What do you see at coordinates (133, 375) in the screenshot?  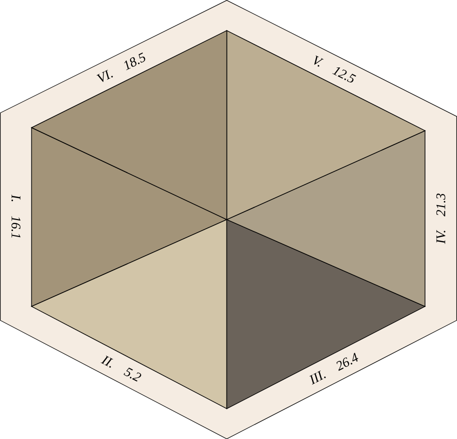 I see `data-label: 5.2` at bounding box center [133, 375].